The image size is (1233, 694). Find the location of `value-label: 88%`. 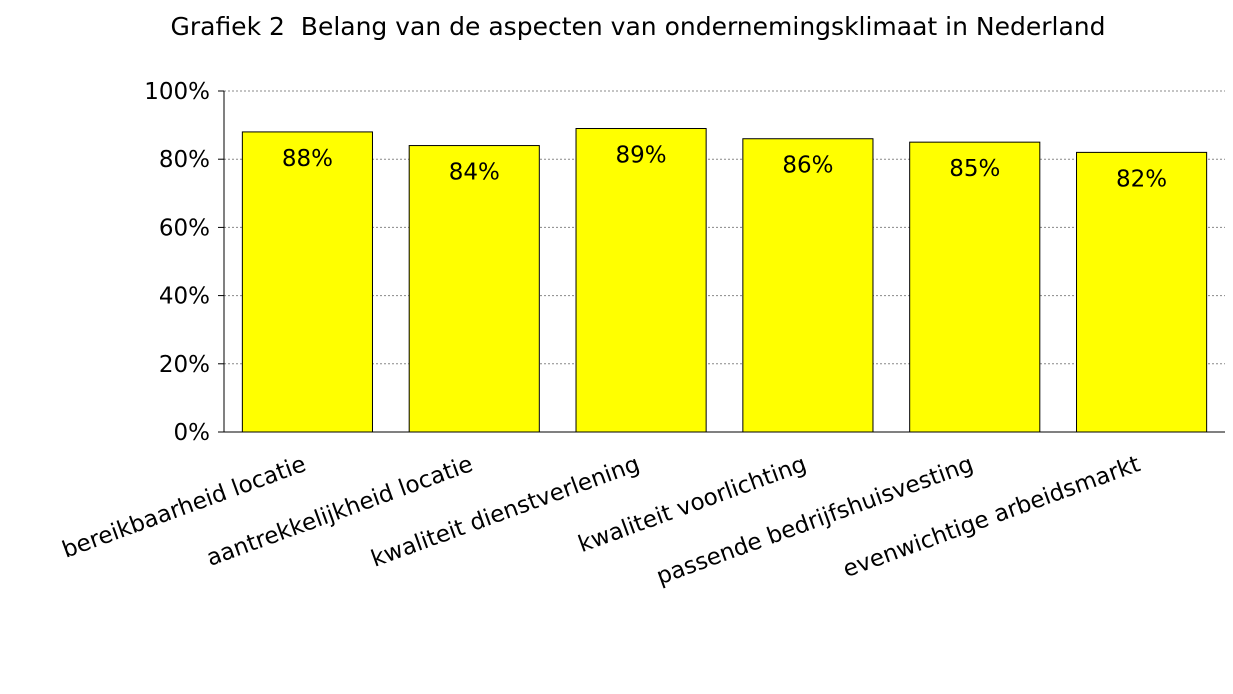

value-label: 88% is located at coordinates (307, 159).